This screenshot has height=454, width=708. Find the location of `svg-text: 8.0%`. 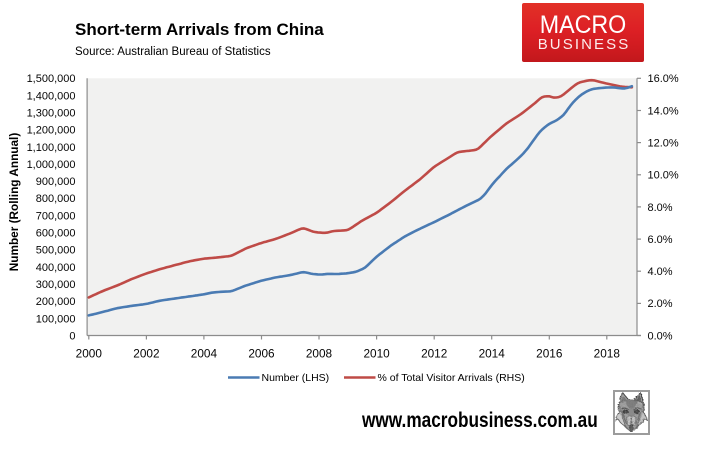

svg-text: 8.0% is located at coordinates (660, 208).